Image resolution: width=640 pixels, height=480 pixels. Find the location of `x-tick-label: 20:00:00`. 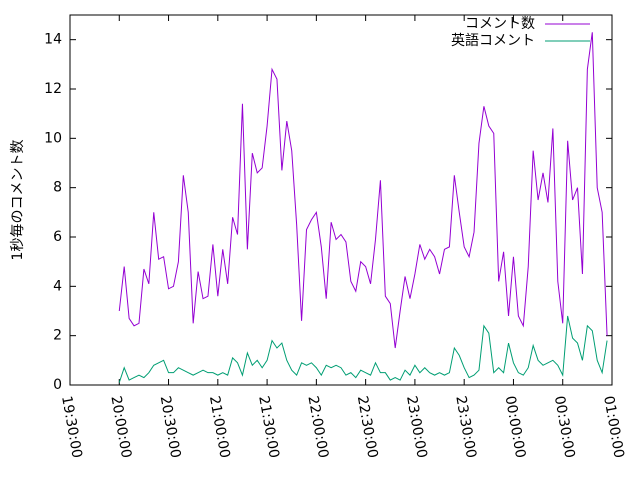

x-tick-label: 20:00:00 is located at coordinates (120, 427).